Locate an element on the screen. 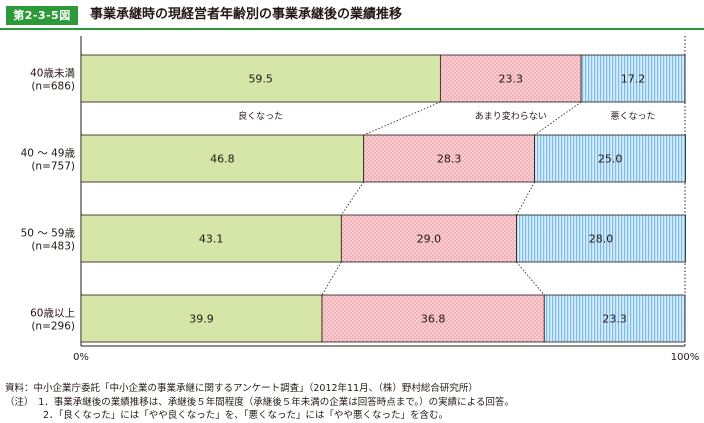 This screenshot has width=704, height=423. data-label: 17.2 is located at coordinates (633, 79).